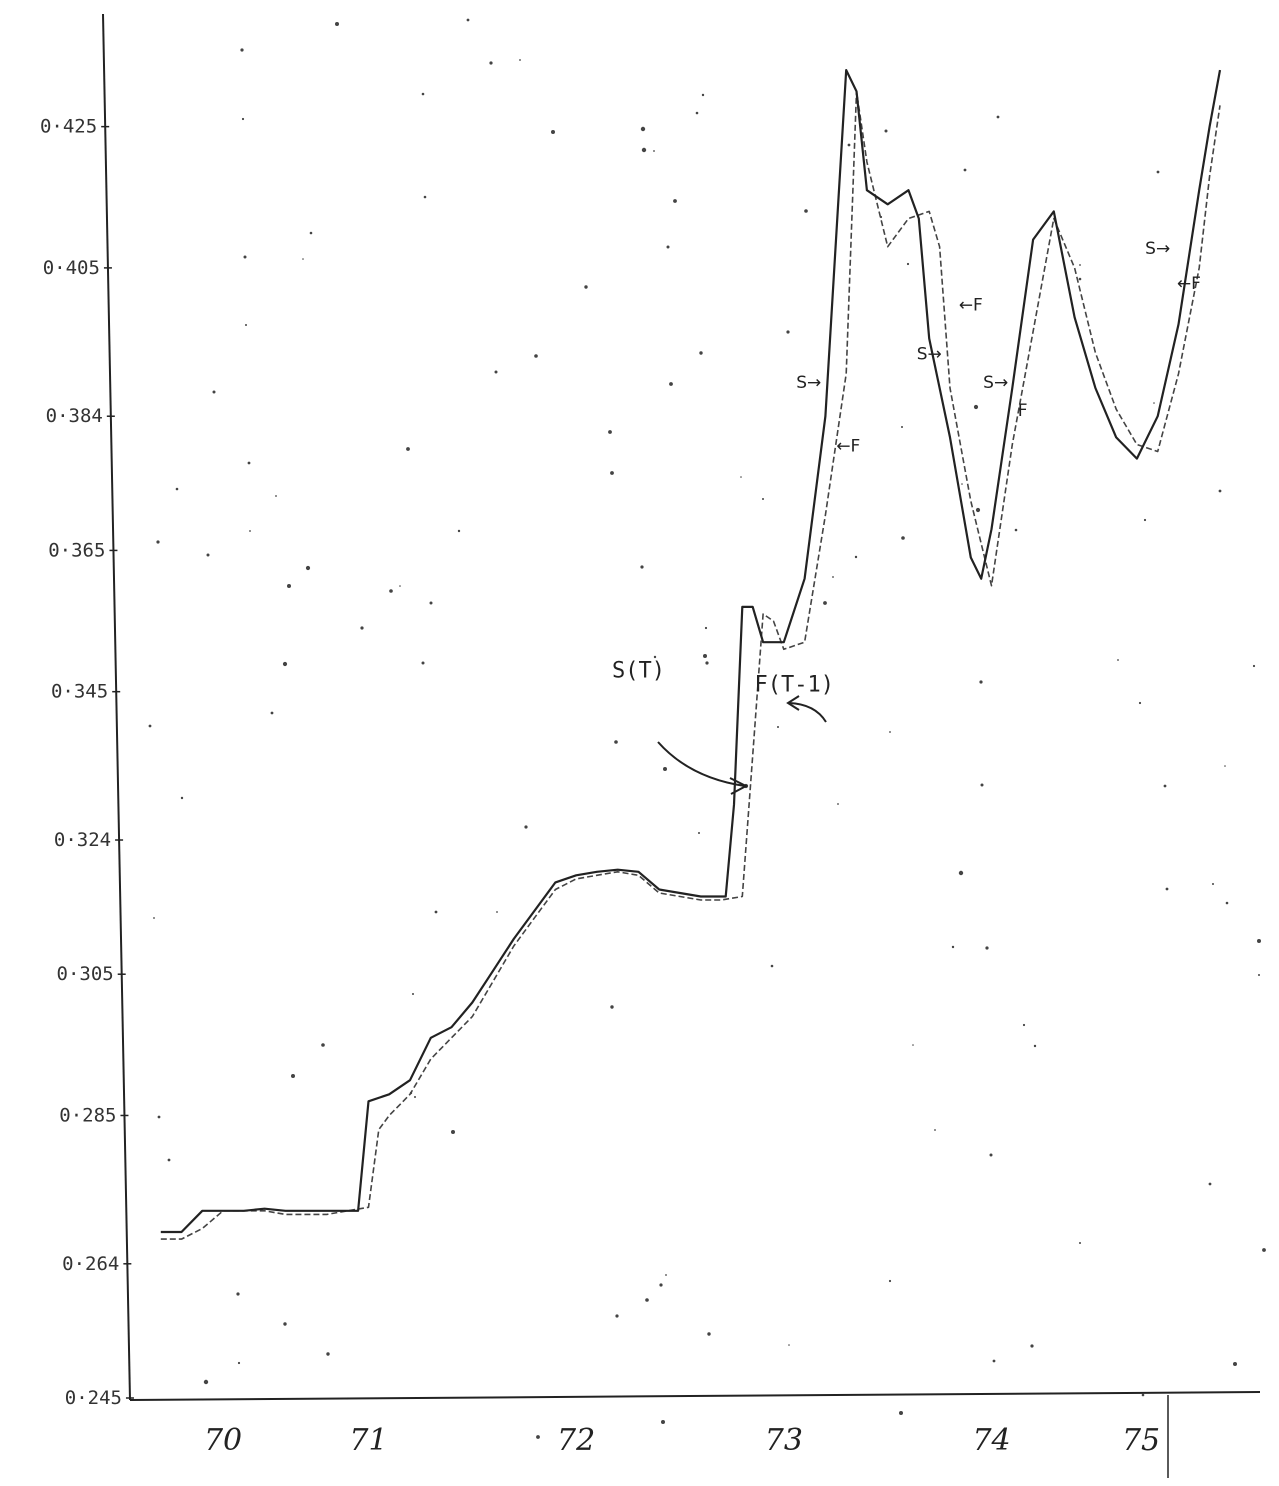 The width and height of the screenshot is (1279, 1486). Describe the element at coordinates (906, 468) in the screenshot. I see `annotations: S(T) F(T-1) S→ ←F ←F S→ S→ F S→ ←F` at that location.